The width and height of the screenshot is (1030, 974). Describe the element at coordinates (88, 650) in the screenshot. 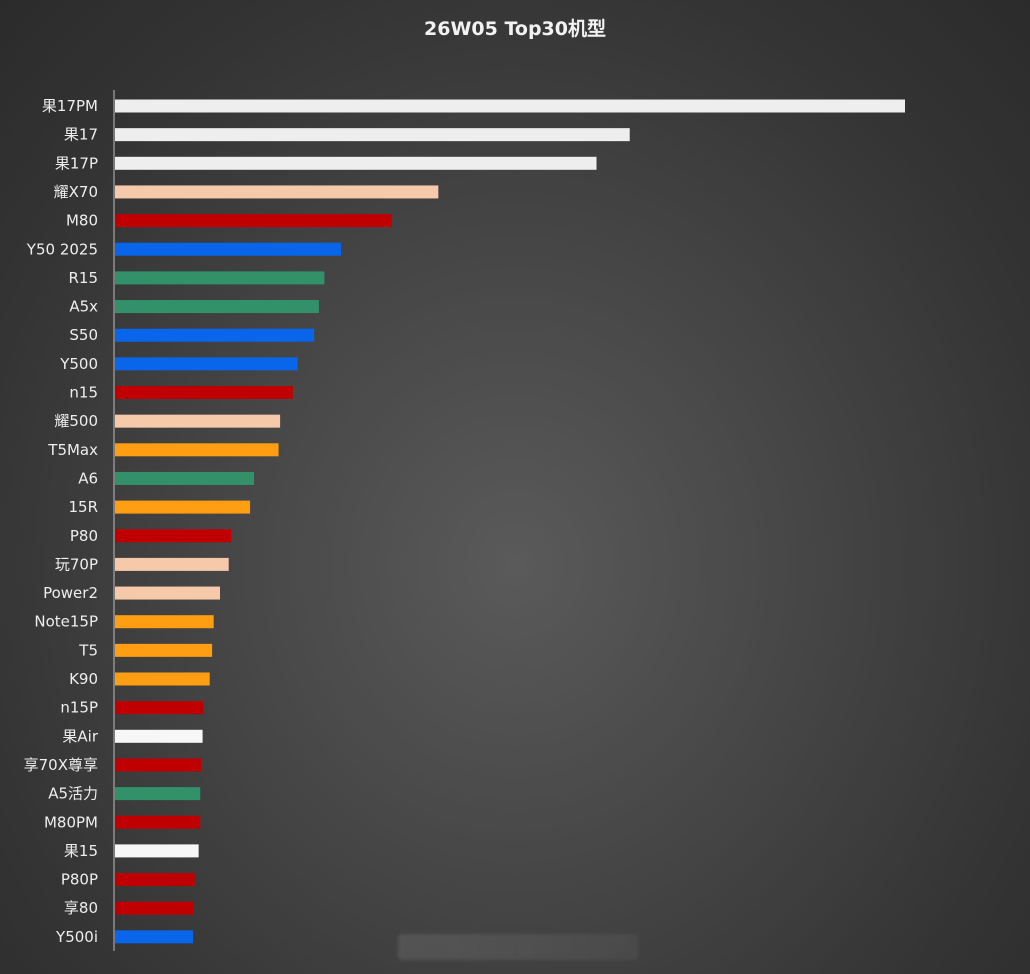

I see `category-label: T5` at that location.